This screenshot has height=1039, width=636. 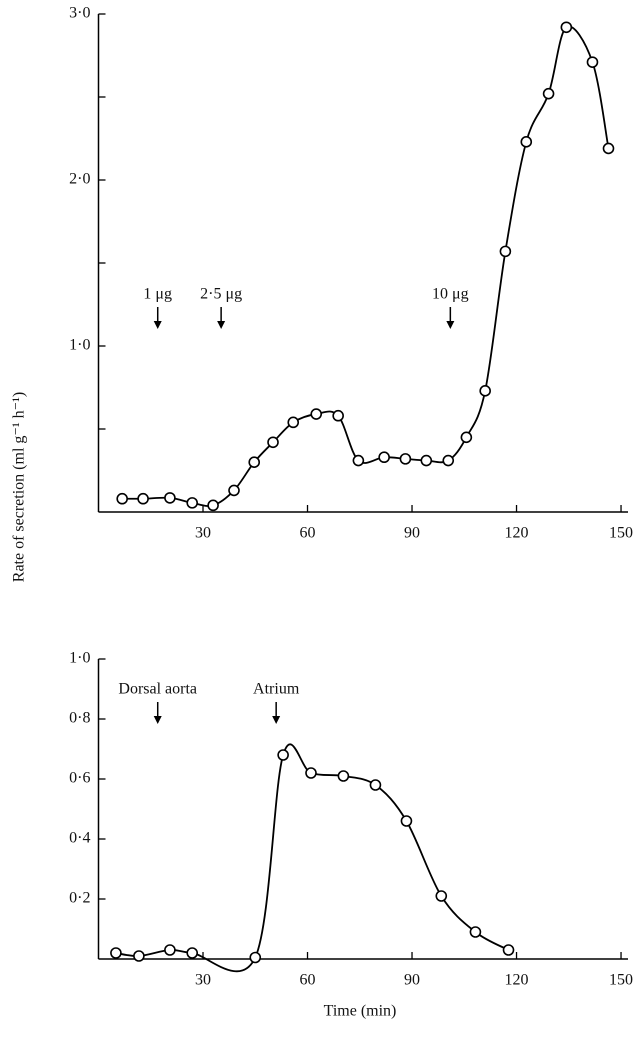 I want to click on y-tick-label: 0·8, so click(x=79, y=718).